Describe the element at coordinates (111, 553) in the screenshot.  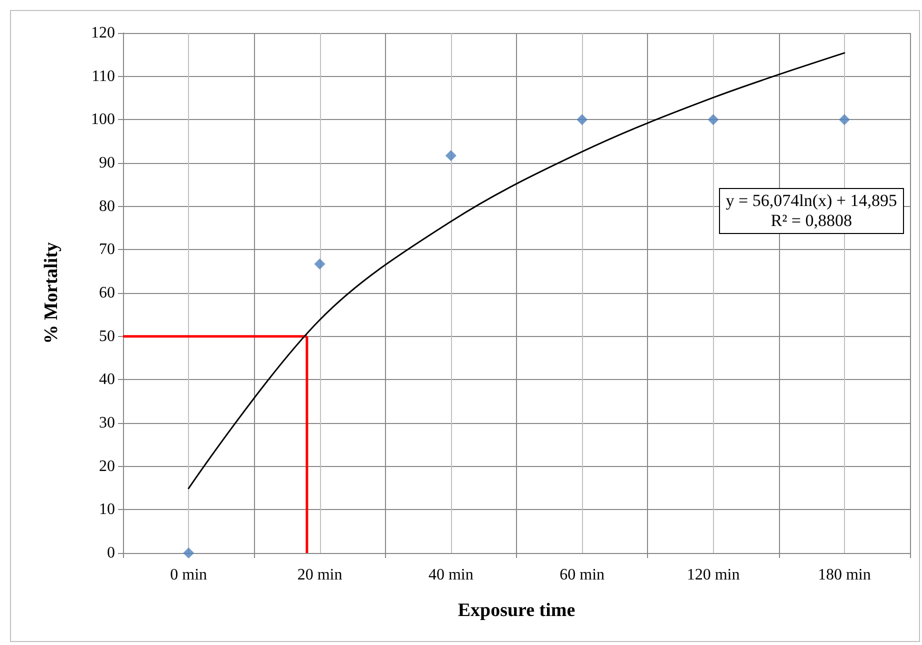
I see `y-tick-label: 0` at that location.